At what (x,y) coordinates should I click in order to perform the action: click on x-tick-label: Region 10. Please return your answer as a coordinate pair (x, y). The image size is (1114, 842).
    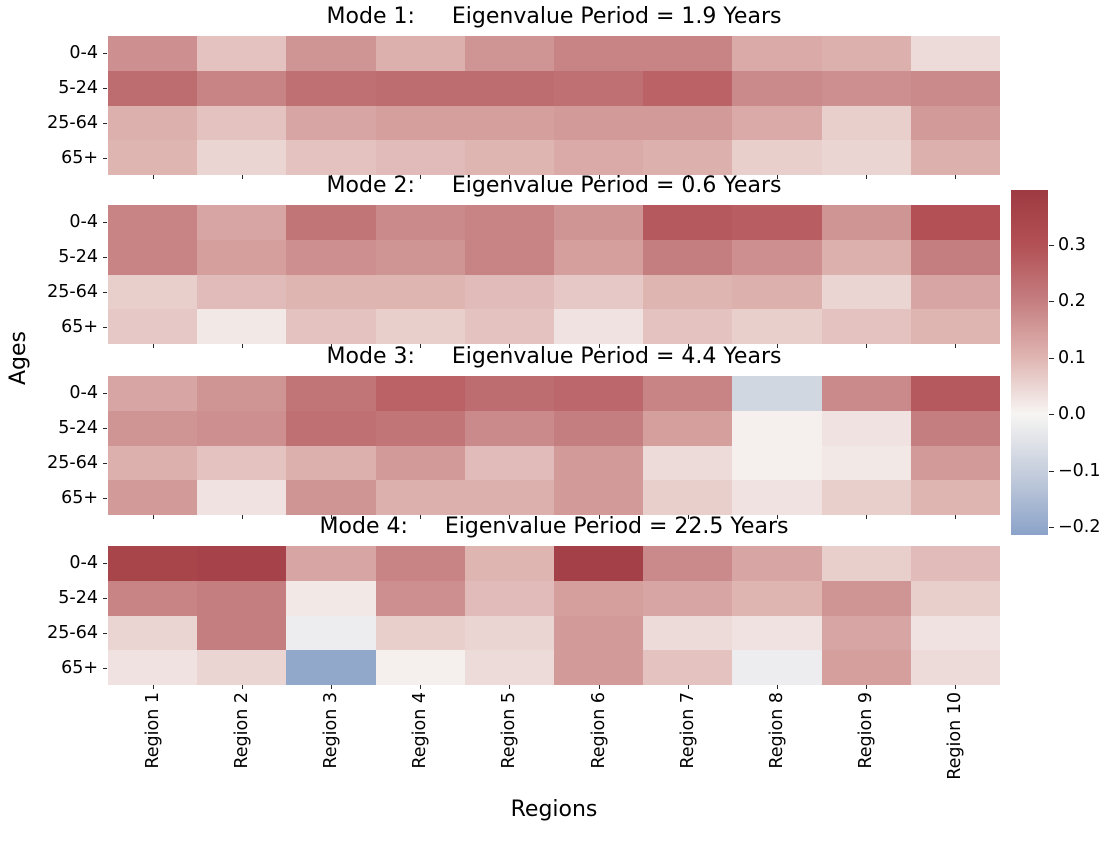
    Looking at the image, I should click on (955, 736).